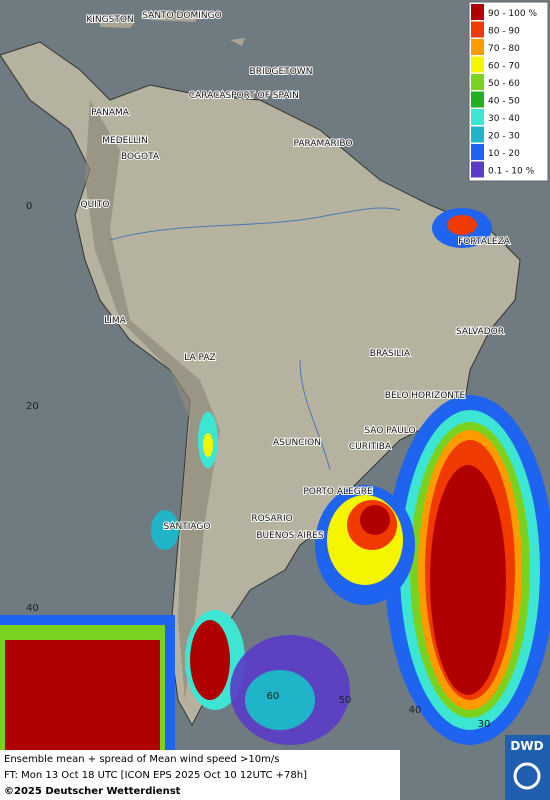 This screenshot has width=550, height=800. Describe the element at coordinates (297, 443) in the screenshot. I see `city-label: ASUNCION` at that location.